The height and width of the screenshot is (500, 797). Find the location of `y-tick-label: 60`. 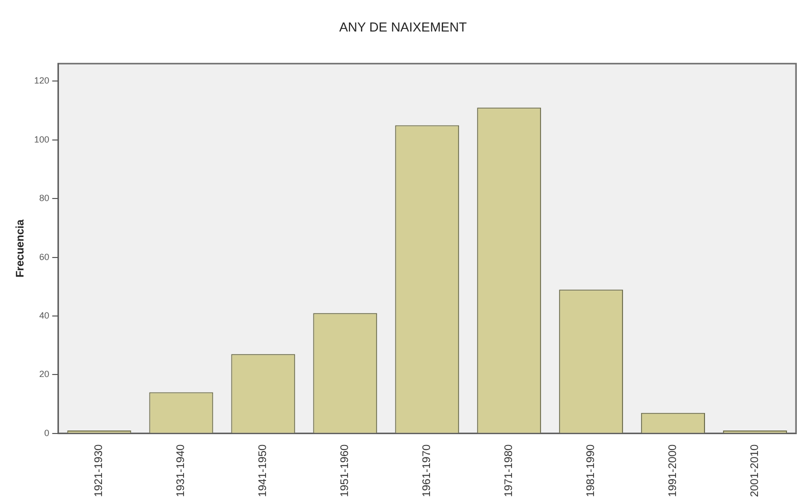

y-tick-label: 60 is located at coordinates (44, 257).